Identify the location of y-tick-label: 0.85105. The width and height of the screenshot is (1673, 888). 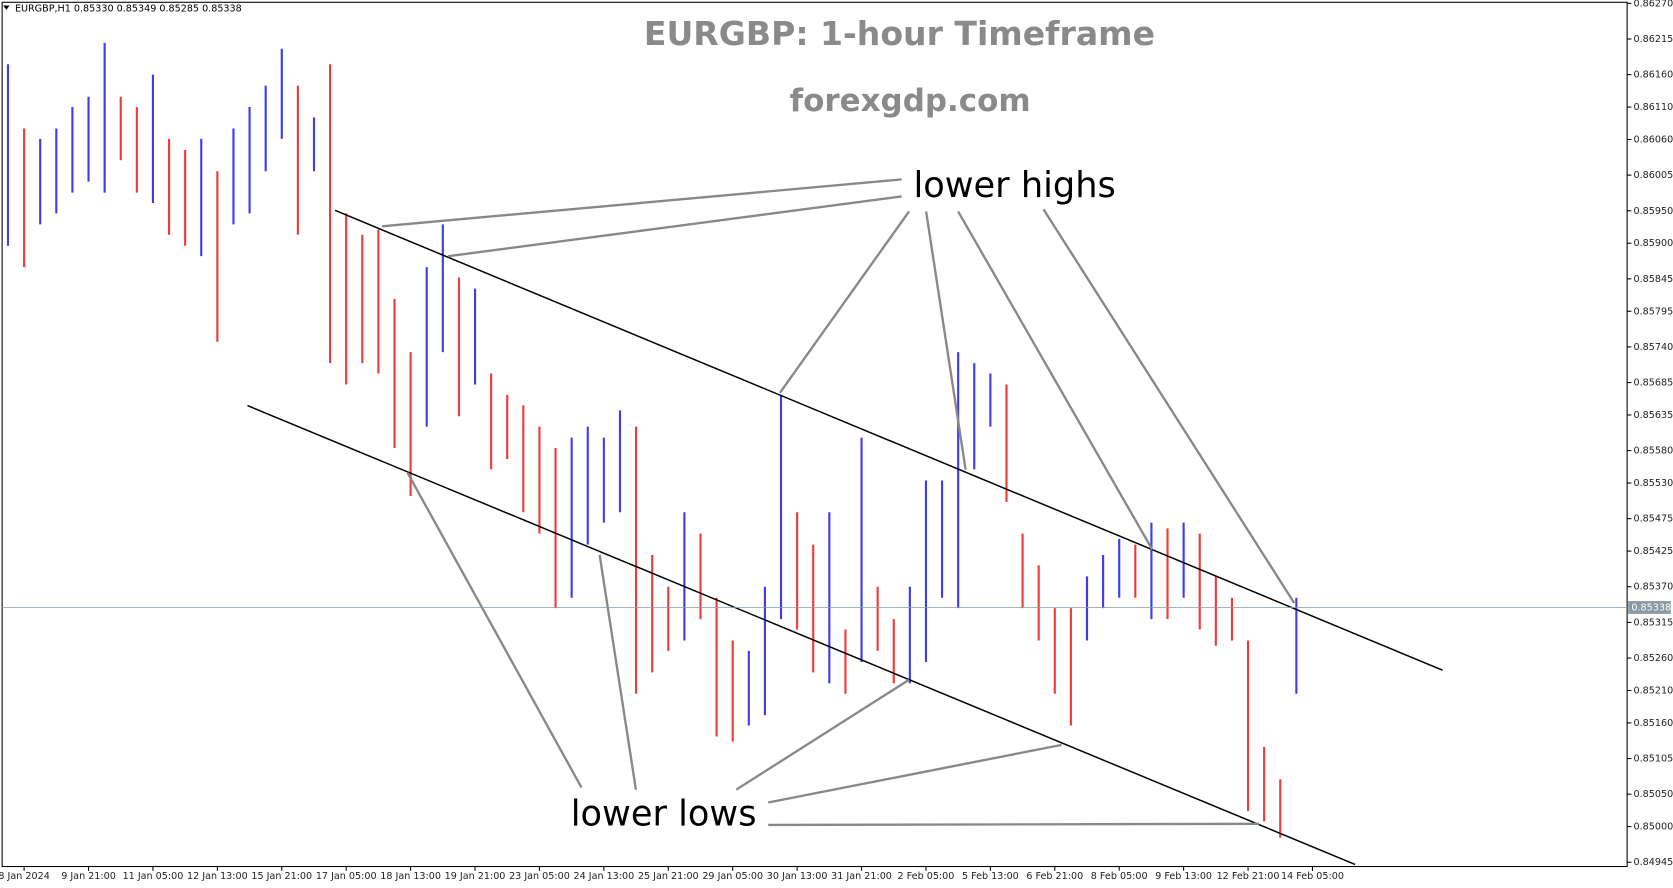
(1653, 759).